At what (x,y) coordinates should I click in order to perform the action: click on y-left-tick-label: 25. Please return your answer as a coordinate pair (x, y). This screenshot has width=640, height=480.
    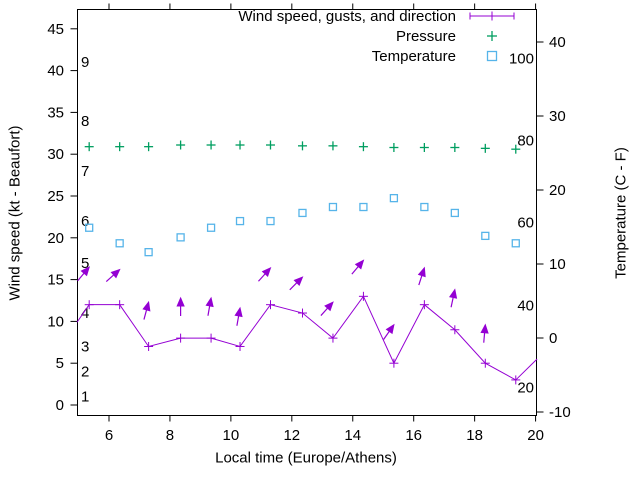
    Looking at the image, I should click on (55, 196).